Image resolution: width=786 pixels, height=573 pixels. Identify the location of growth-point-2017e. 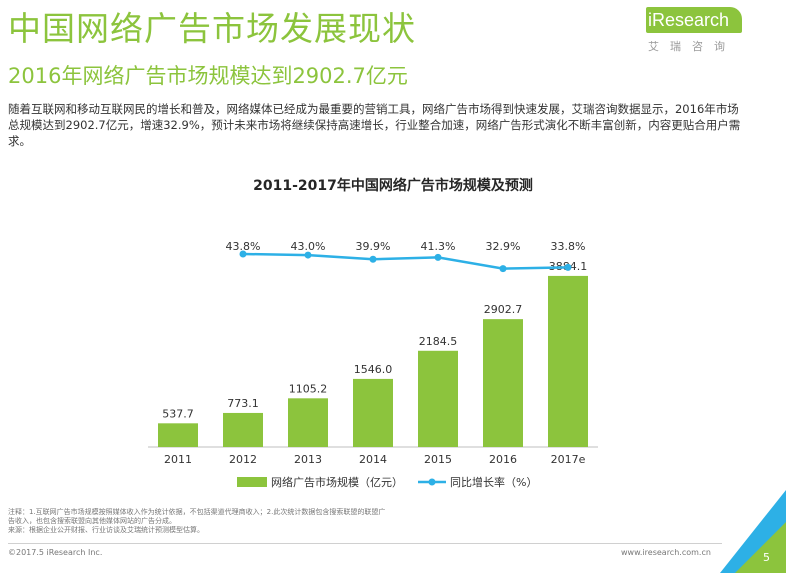
(568, 267).